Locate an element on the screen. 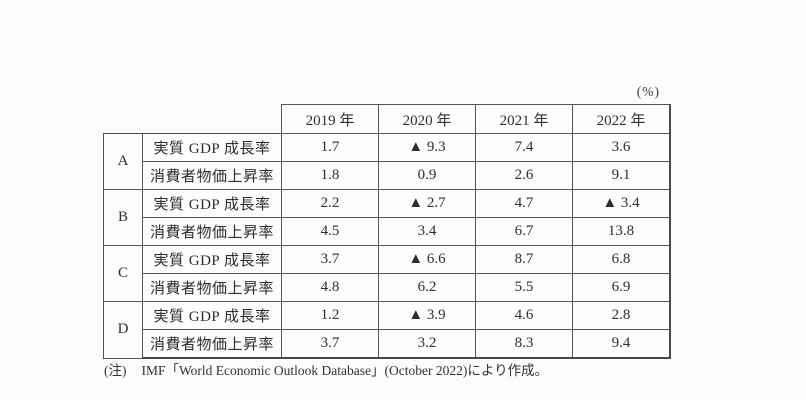  value-cell: 7.4 is located at coordinates (524, 147).